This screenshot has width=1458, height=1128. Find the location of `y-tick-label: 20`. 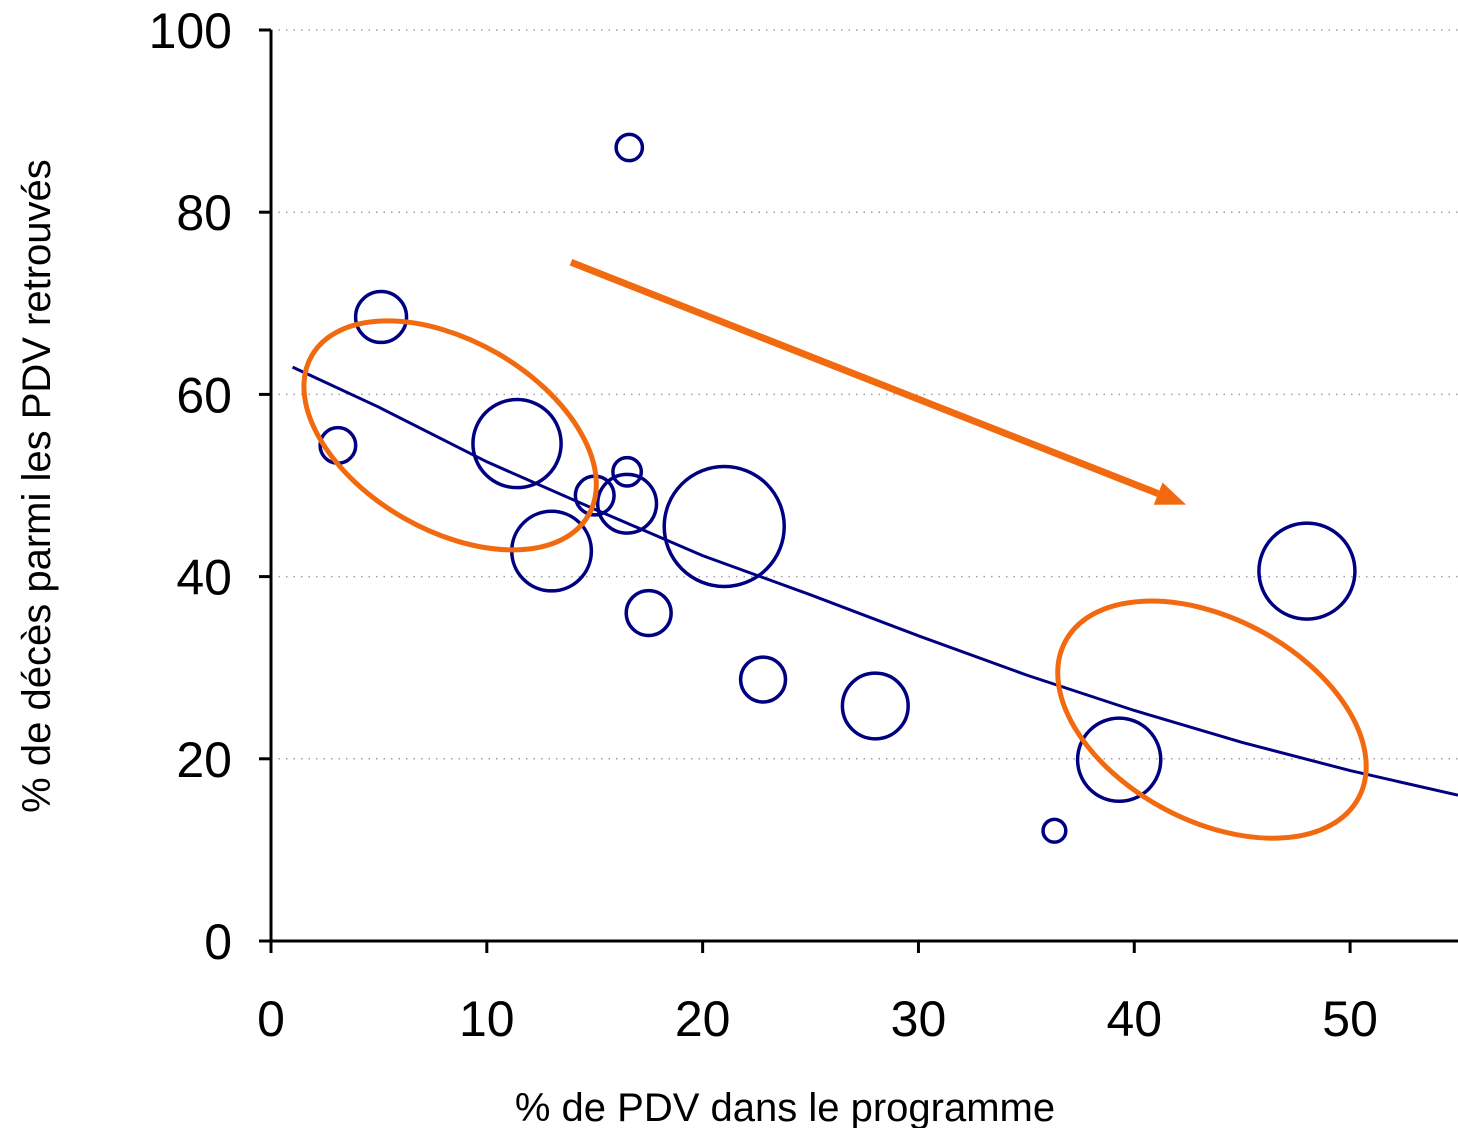

y-tick-label: 20 is located at coordinates (204, 760).